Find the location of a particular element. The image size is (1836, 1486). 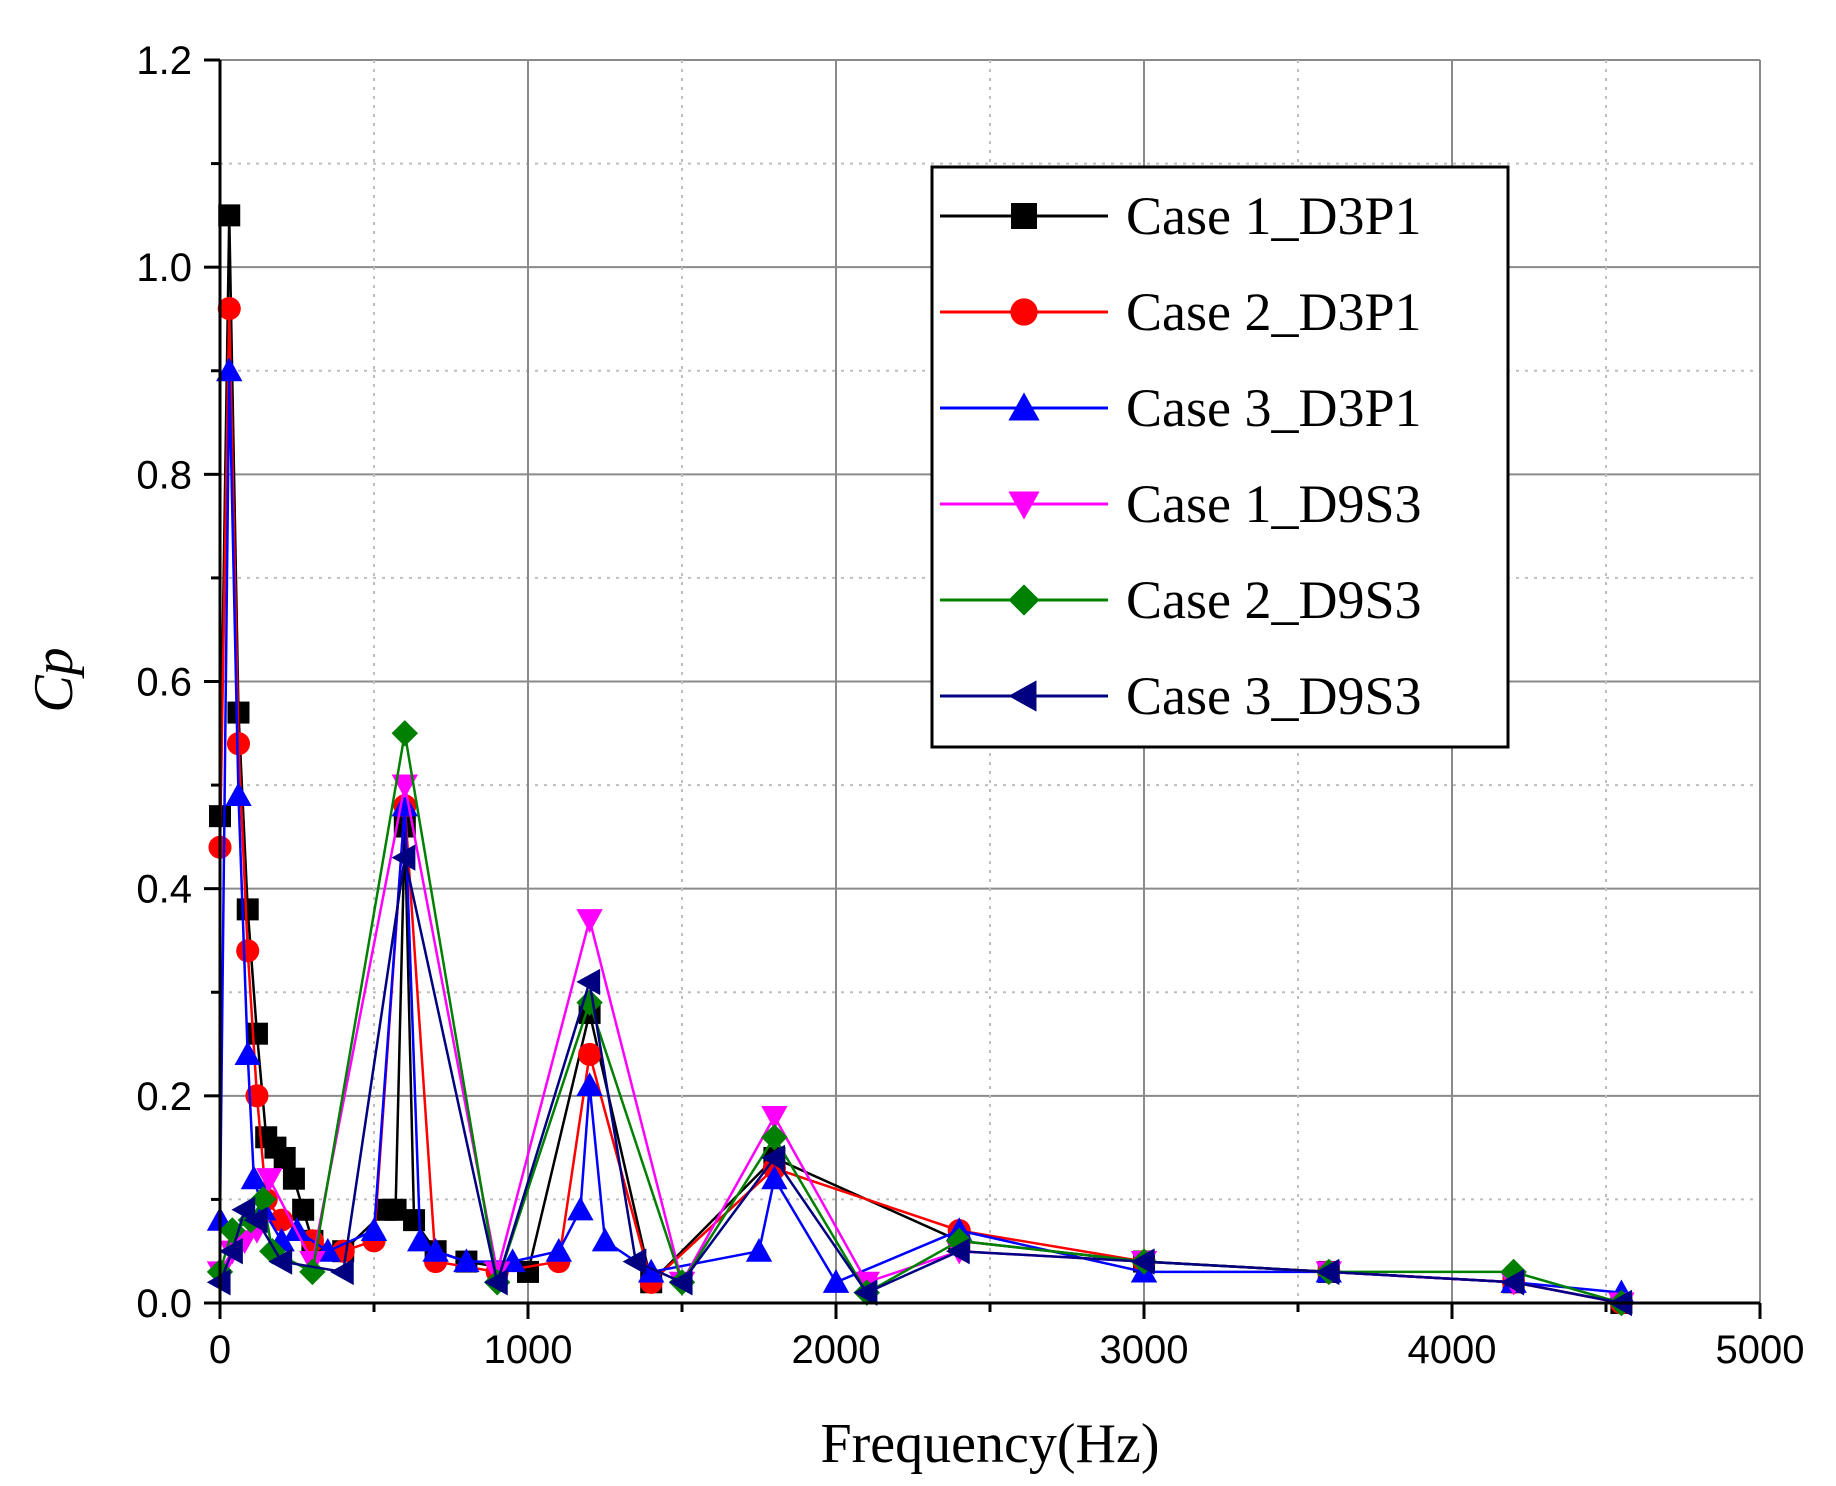

legend-label: Case 2_D9S3 is located at coordinates (1274, 600).